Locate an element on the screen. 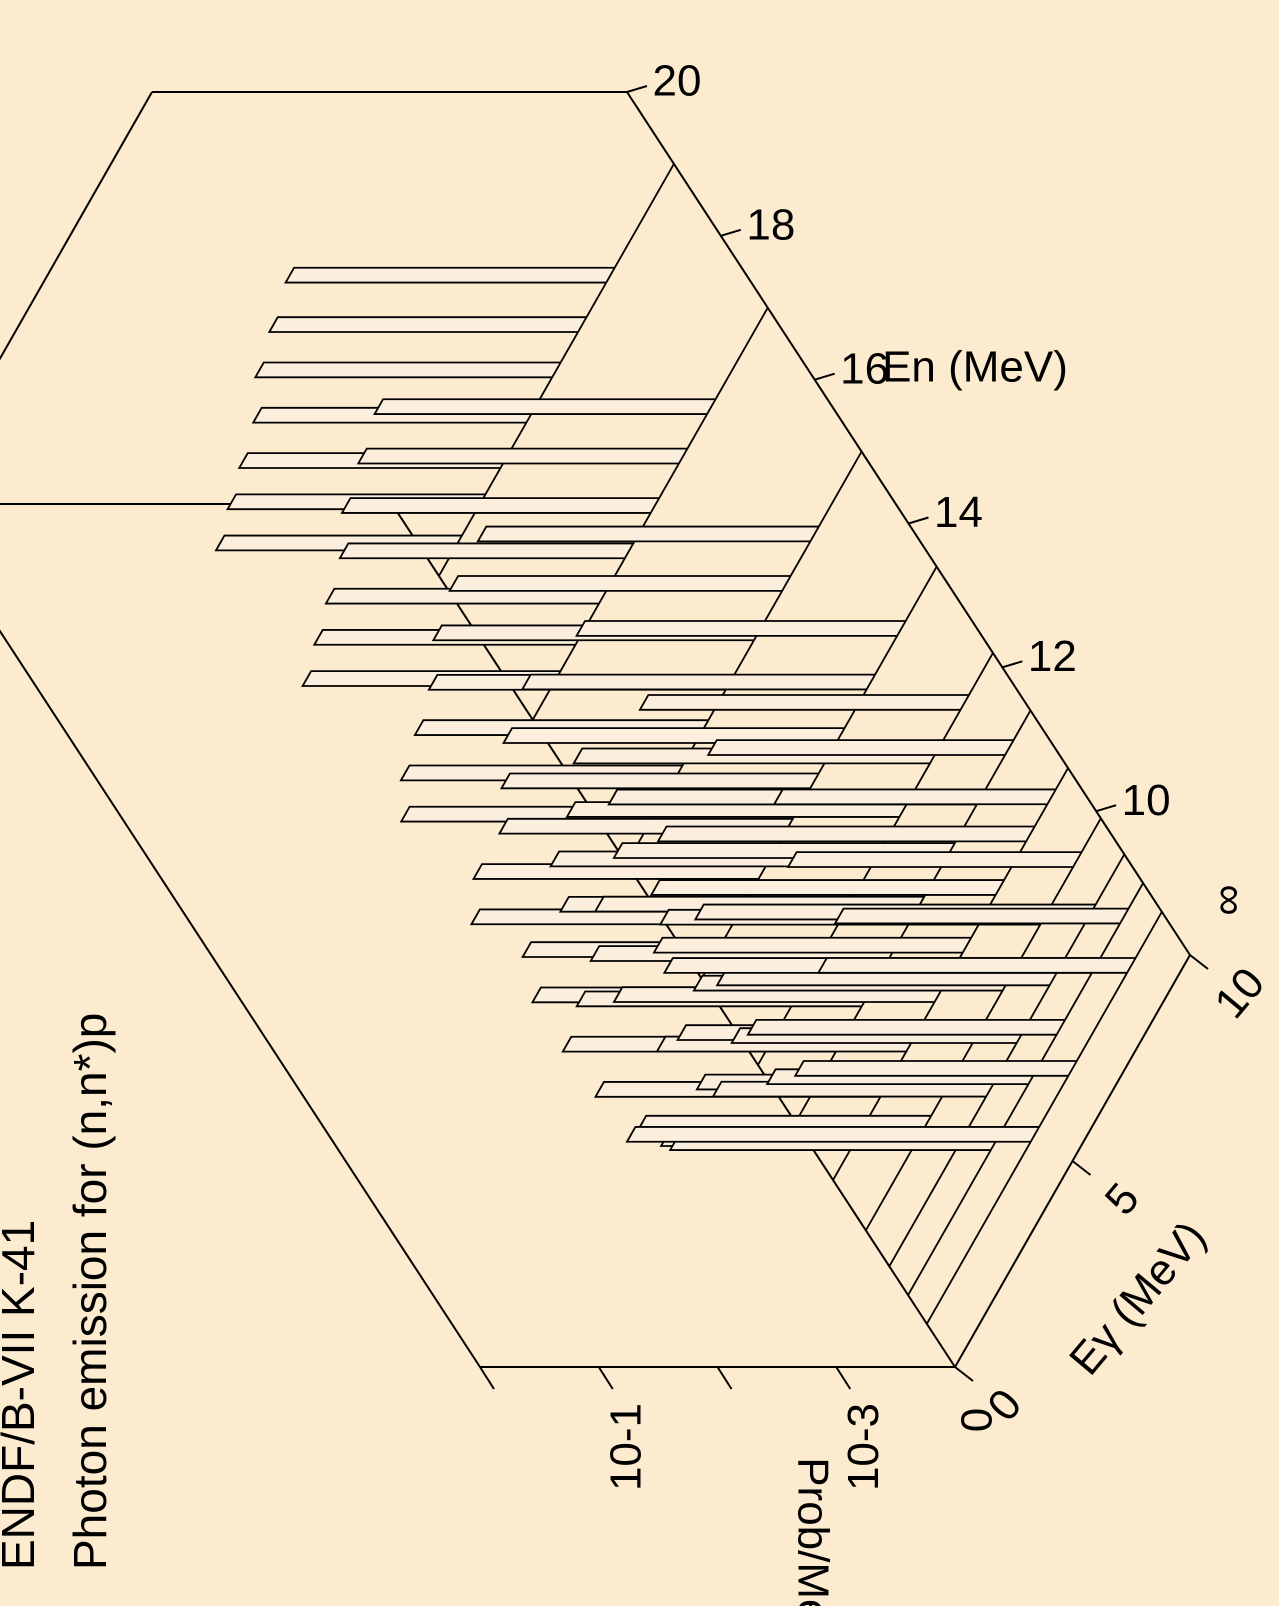 Image resolution: width=1279 pixels, height=1606 pixels. depth-tick-label: 12 is located at coordinates (1052, 656).